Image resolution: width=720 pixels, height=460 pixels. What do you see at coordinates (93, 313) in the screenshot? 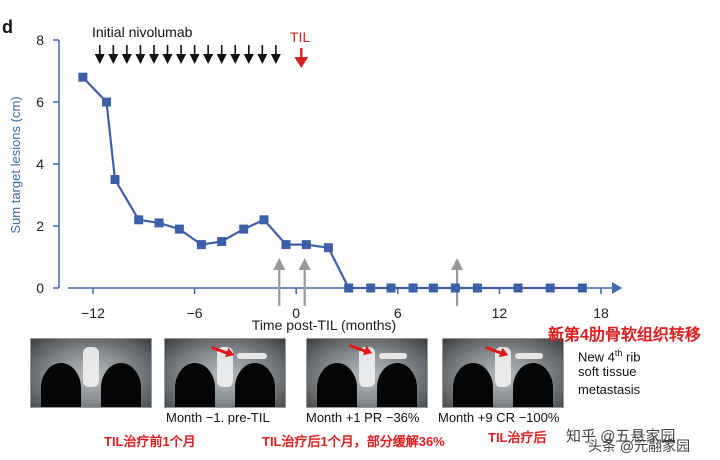
I see `x-tick-label: −12` at bounding box center [93, 313].